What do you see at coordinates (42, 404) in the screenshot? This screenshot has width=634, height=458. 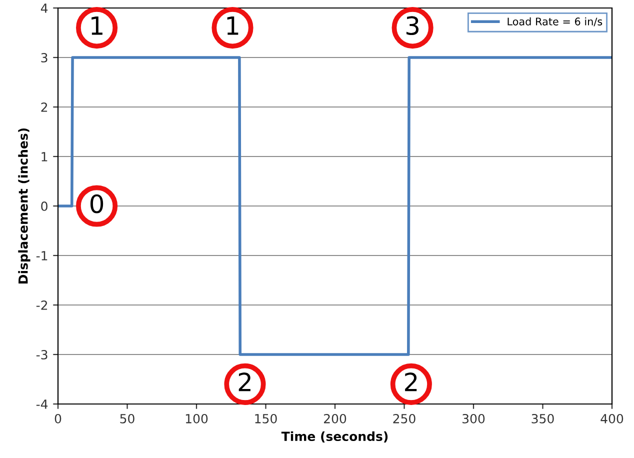 I see `y-tick-label: -4` at bounding box center [42, 404].